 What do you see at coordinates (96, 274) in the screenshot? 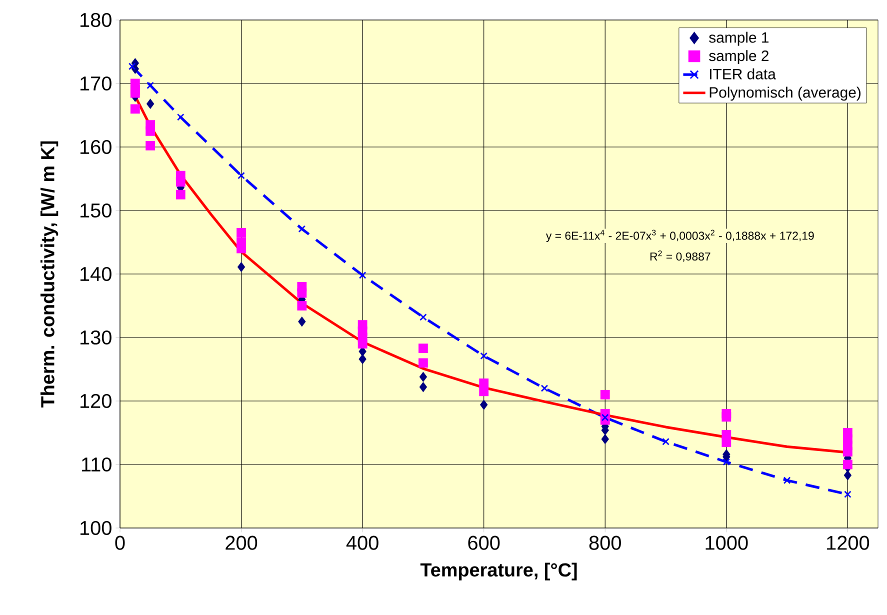
I see `y-tick-label: 140` at bounding box center [96, 274].